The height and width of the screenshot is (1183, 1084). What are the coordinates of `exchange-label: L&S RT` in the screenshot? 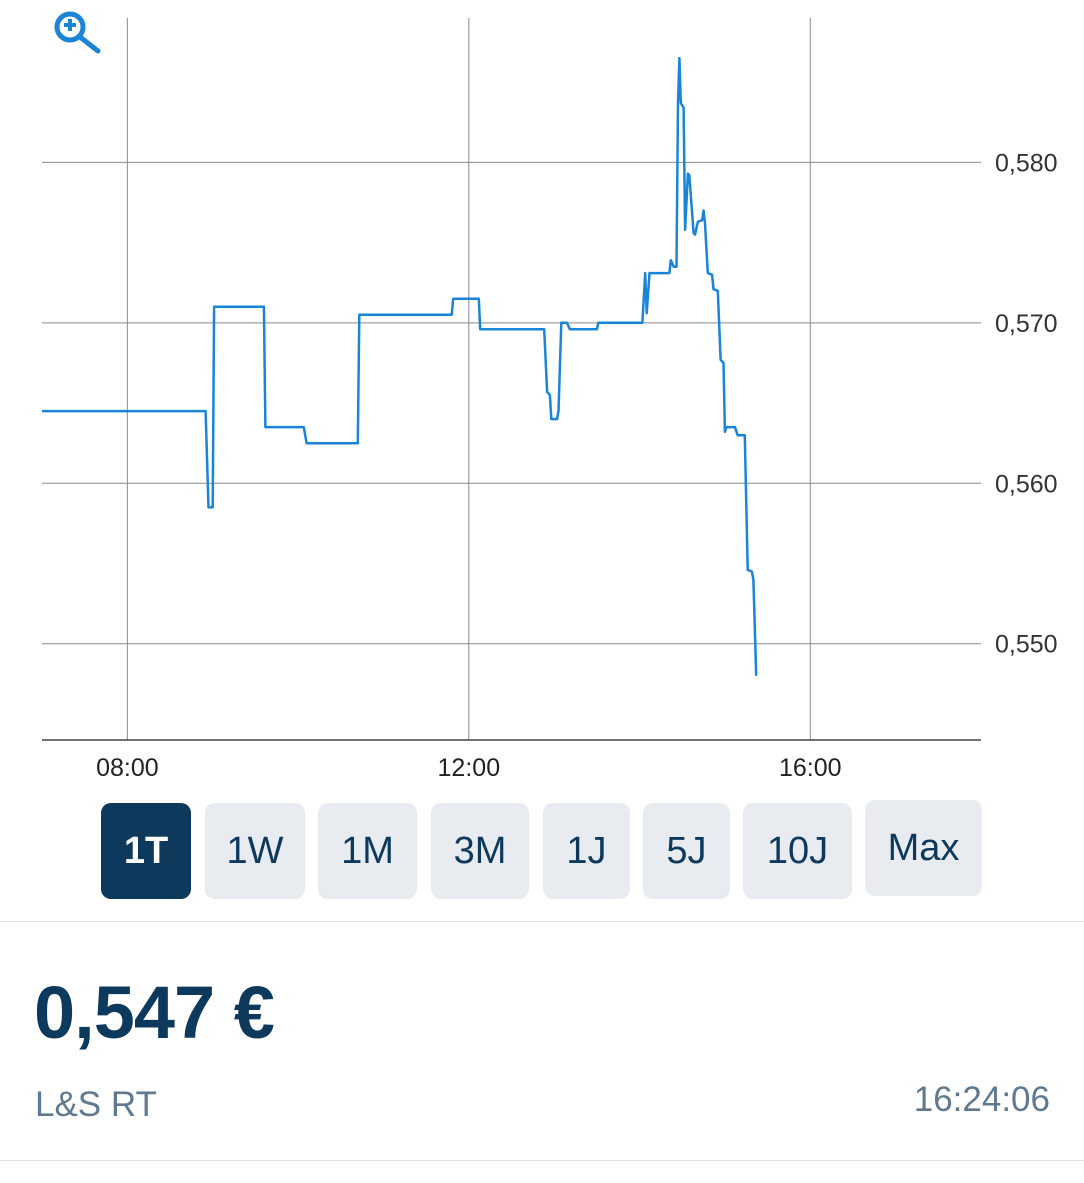 It's located at (96, 1104).